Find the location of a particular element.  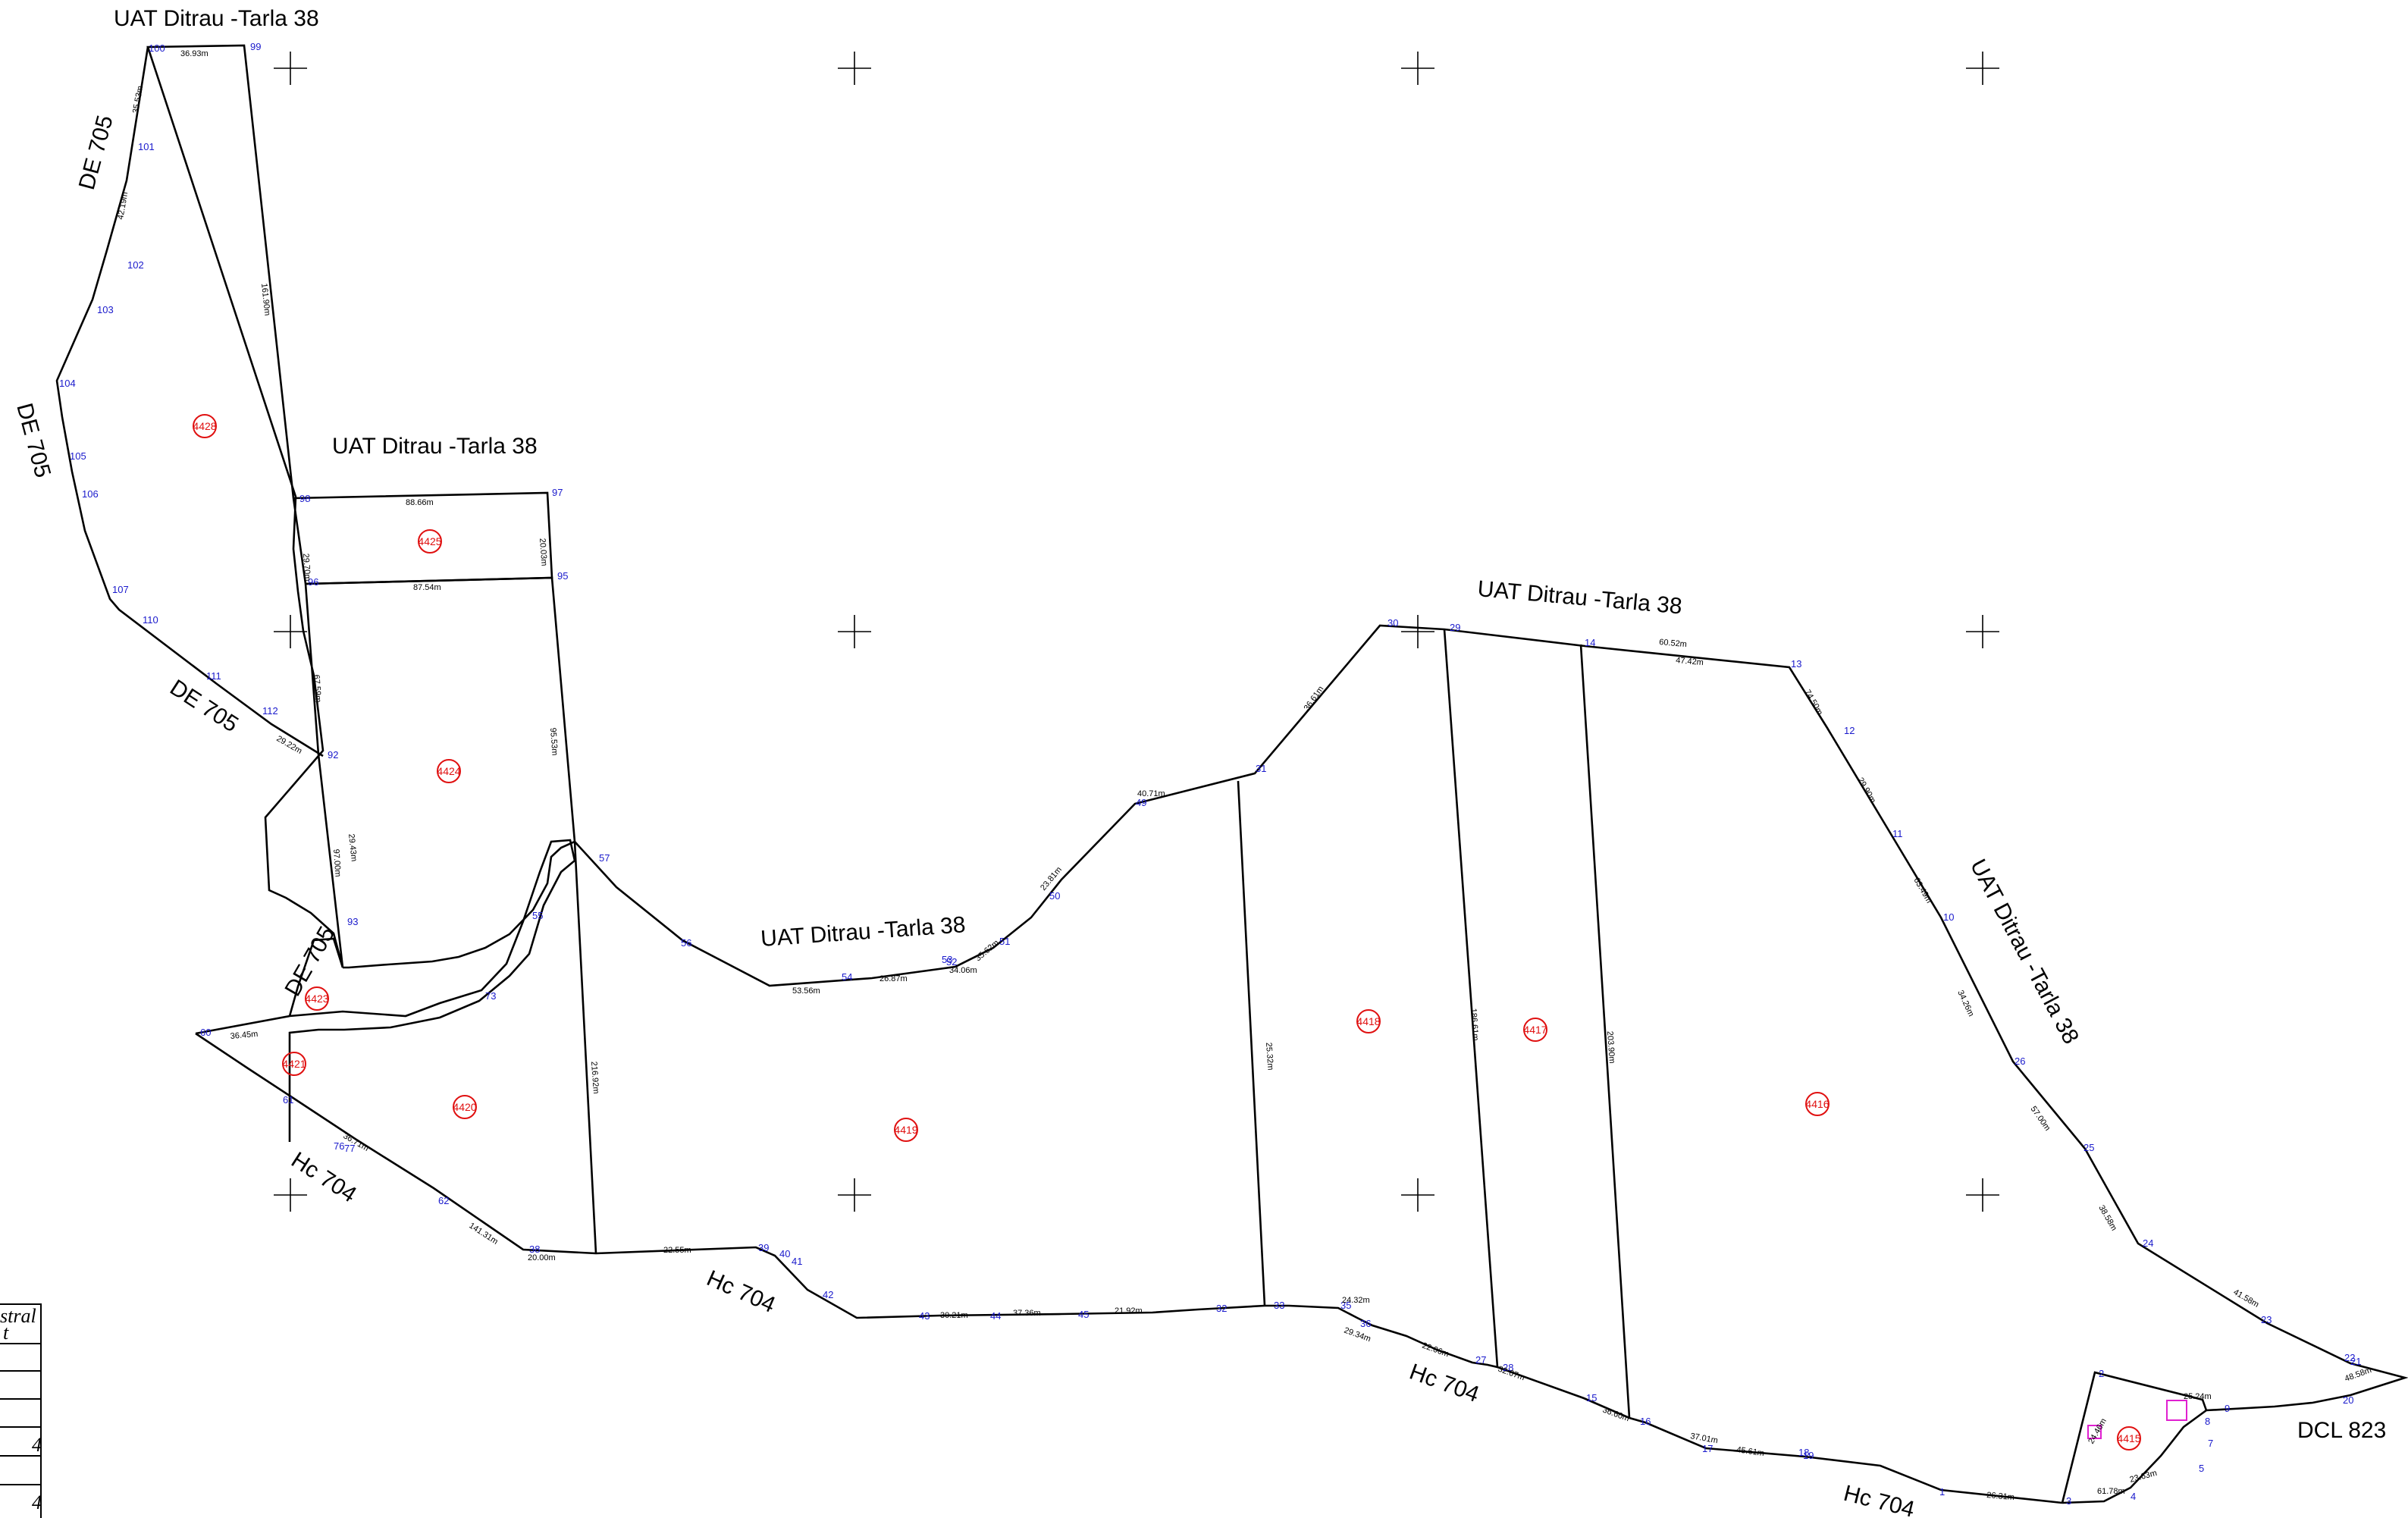

distance-label: 47.42m is located at coordinates (1690, 661).